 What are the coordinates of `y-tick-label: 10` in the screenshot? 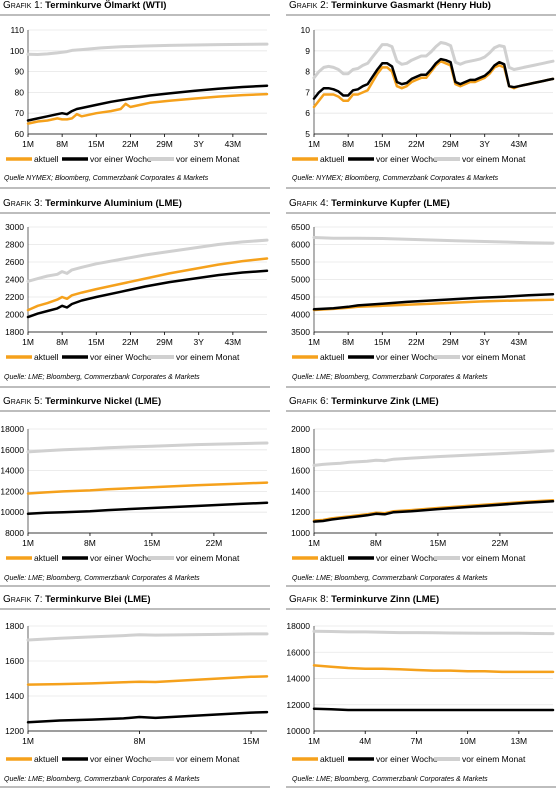 It's located at (306, 30).